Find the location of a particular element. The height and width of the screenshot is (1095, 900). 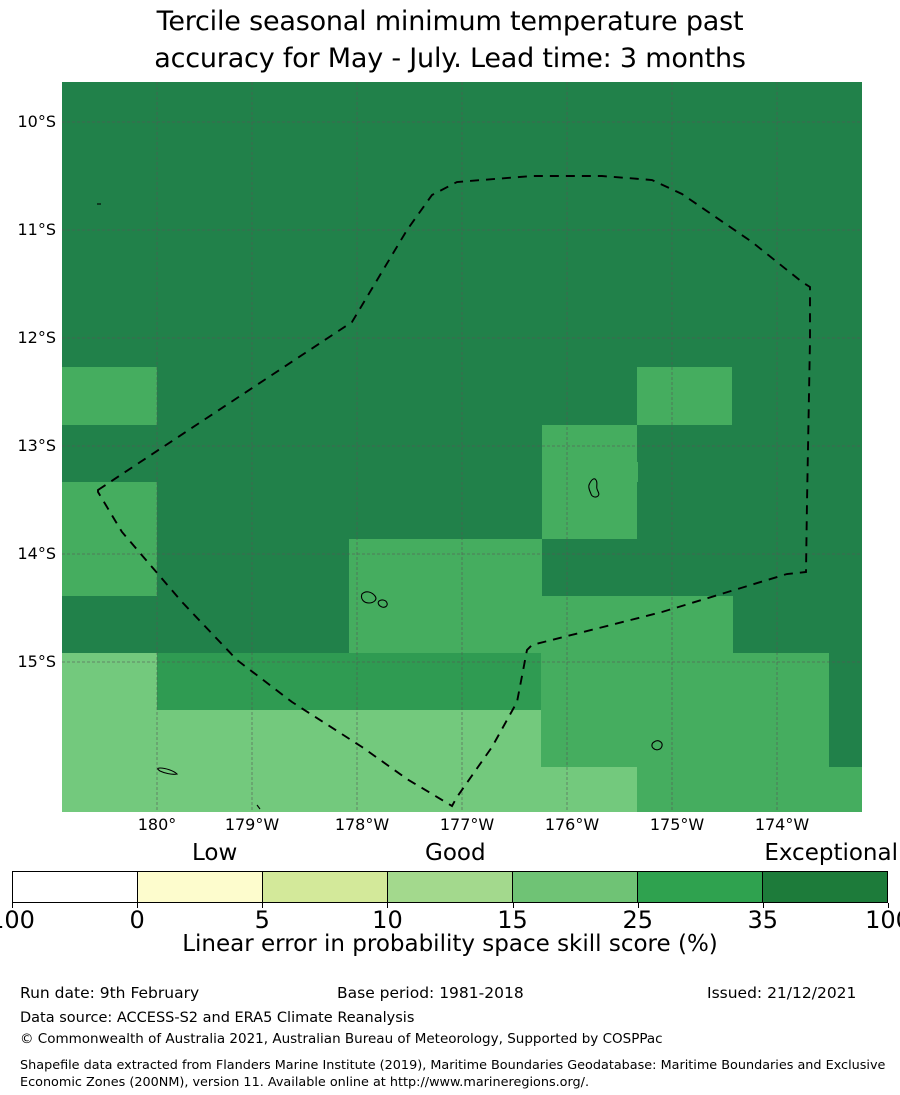

y-axis: 10°S 11°S 12°S 13°S 14°S 15°S is located at coordinates (28, 447).